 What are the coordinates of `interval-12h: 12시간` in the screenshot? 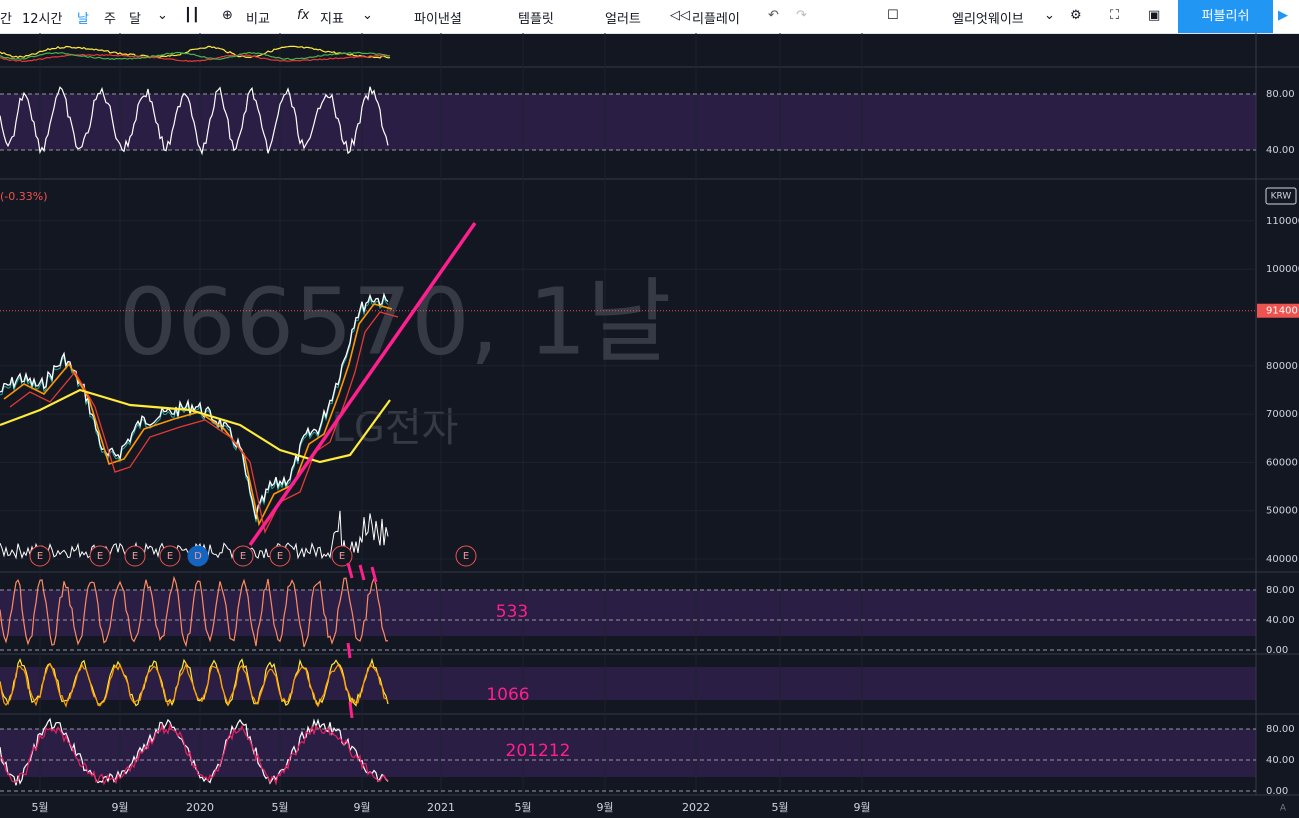 It's located at (42, 19).